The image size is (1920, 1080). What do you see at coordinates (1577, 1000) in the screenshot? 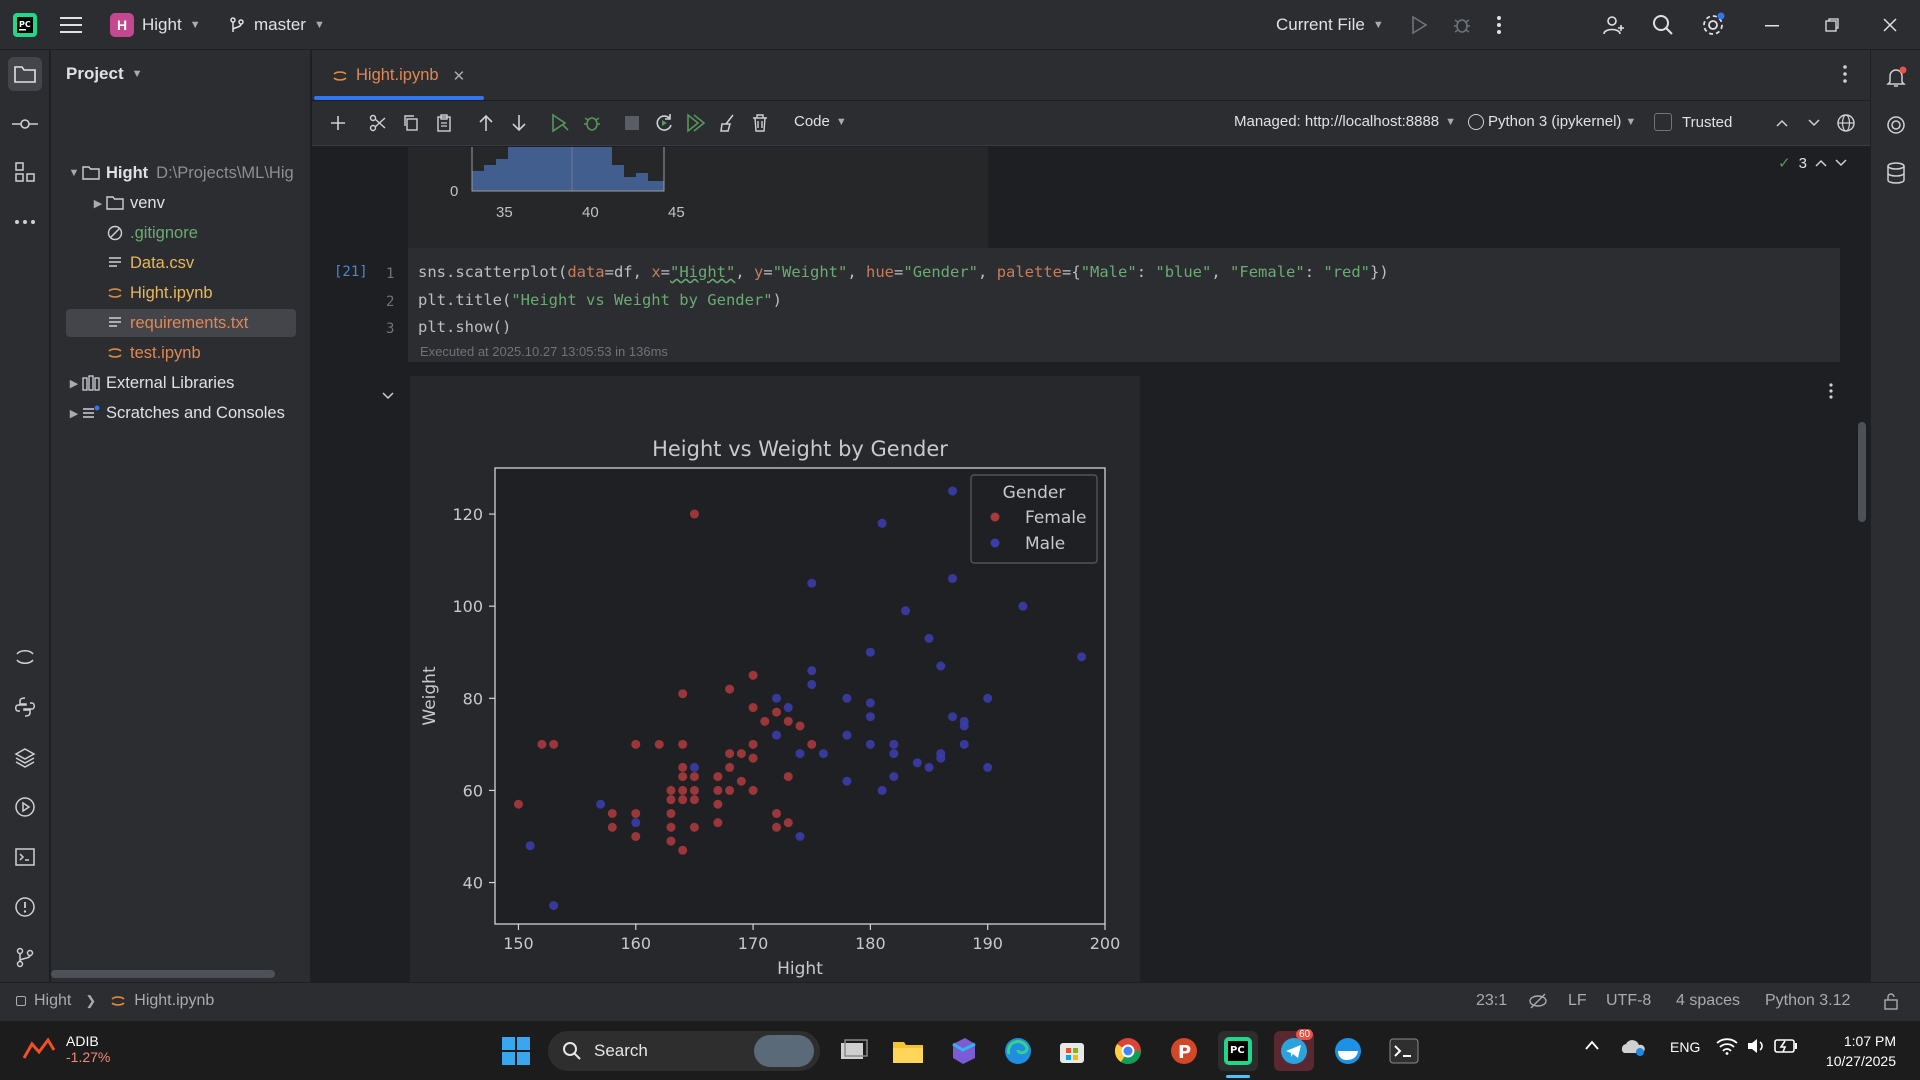
I see `line-separator: LF` at bounding box center [1577, 1000].